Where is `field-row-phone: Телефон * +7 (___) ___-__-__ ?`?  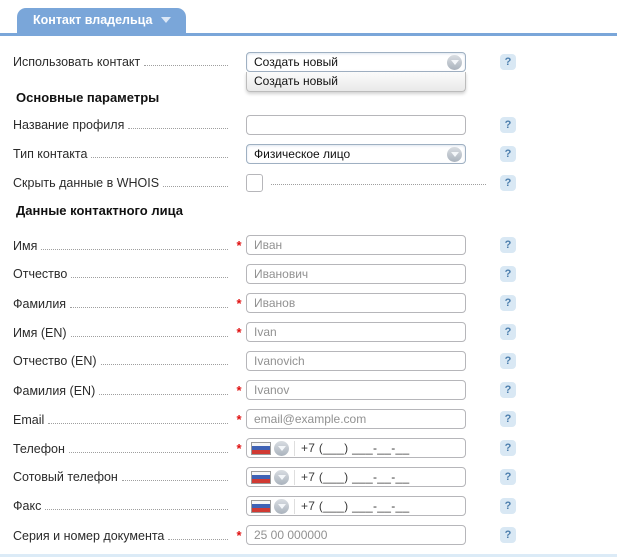 field-row-phone: Телефон * +7 (___) ___-__-__ ? is located at coordinates (315, 448).